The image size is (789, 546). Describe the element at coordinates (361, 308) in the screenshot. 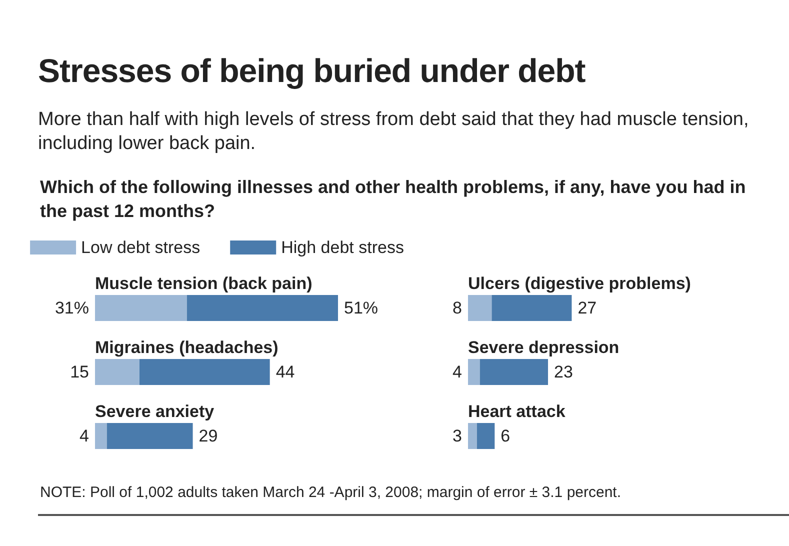

I see `data-label: 51%` at that location.